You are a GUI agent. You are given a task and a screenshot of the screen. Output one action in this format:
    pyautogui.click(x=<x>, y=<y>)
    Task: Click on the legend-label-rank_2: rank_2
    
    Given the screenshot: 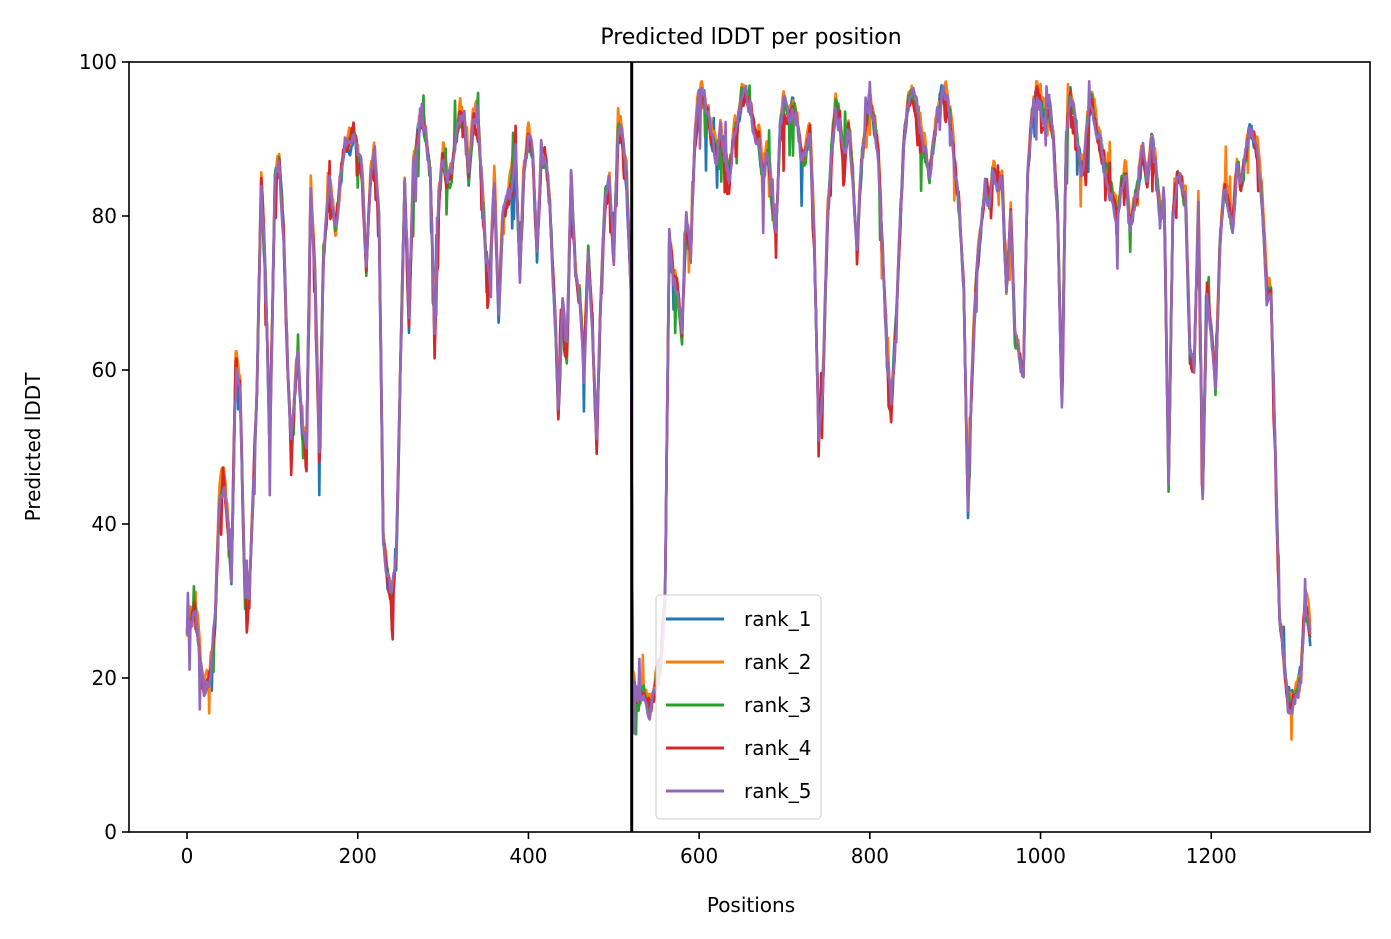 What is the action you would take?
    pyautogui.click(x=777, y=662)
    